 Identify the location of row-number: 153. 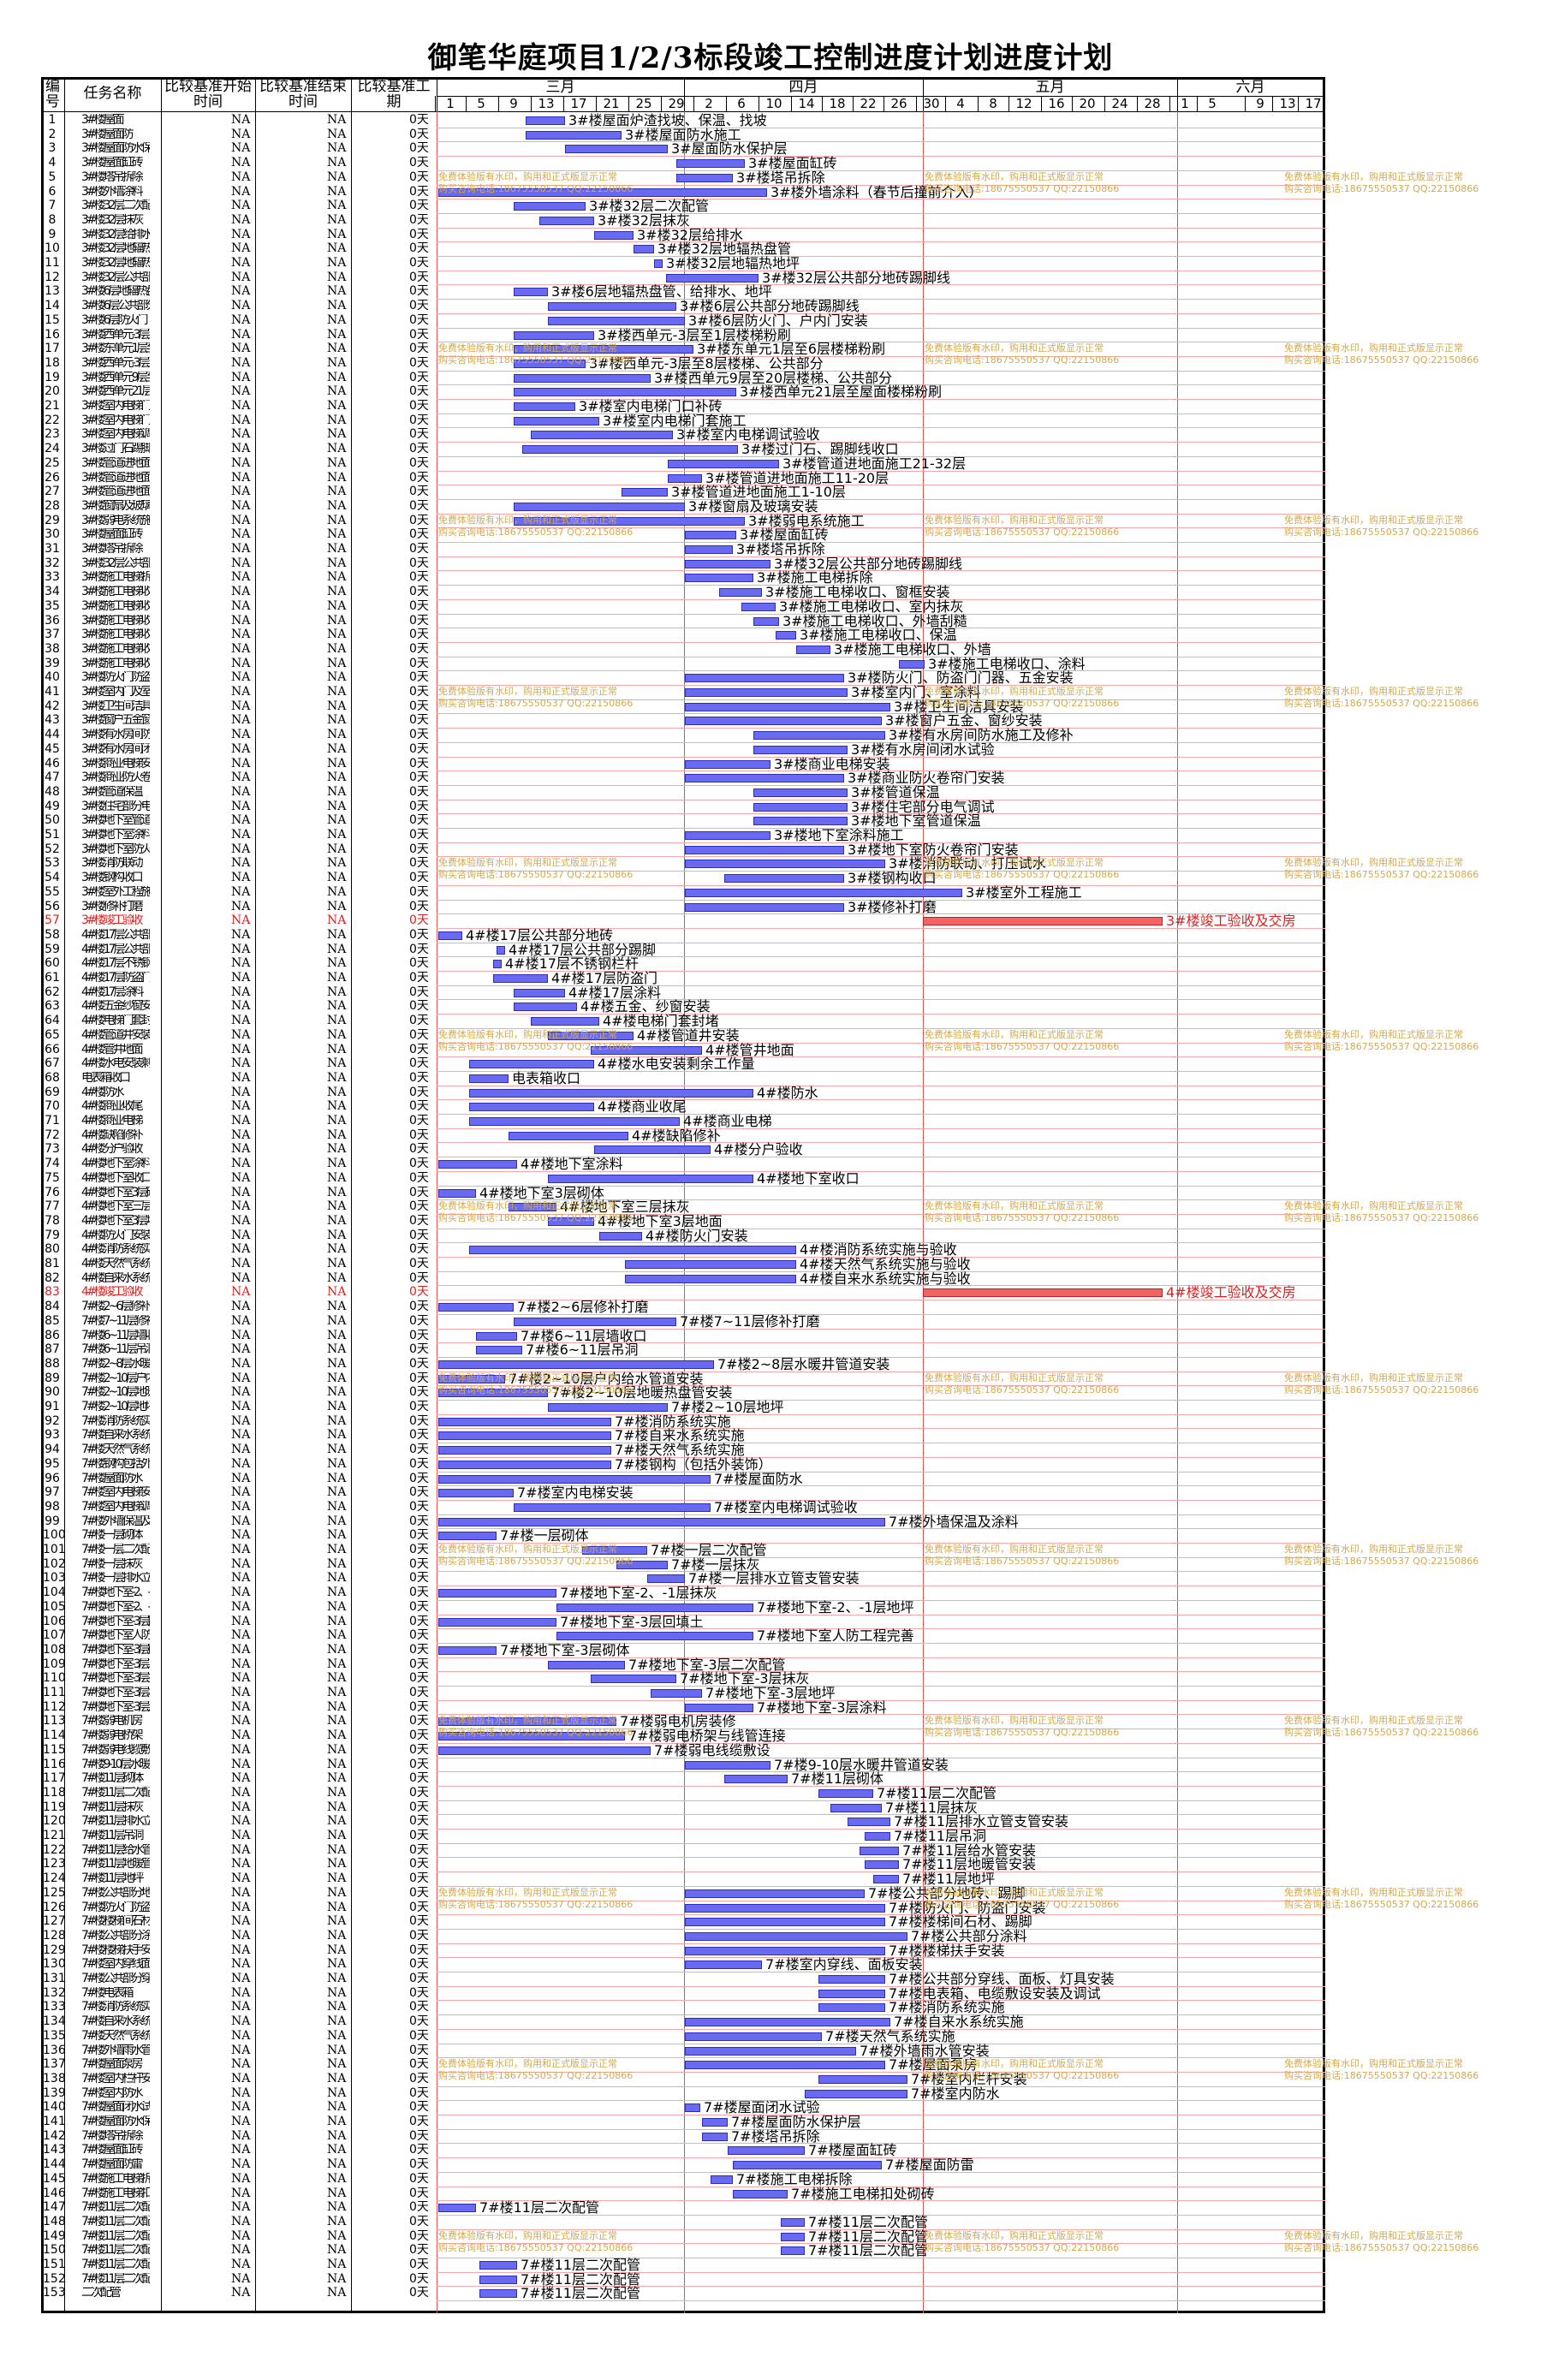
(55, 2293).